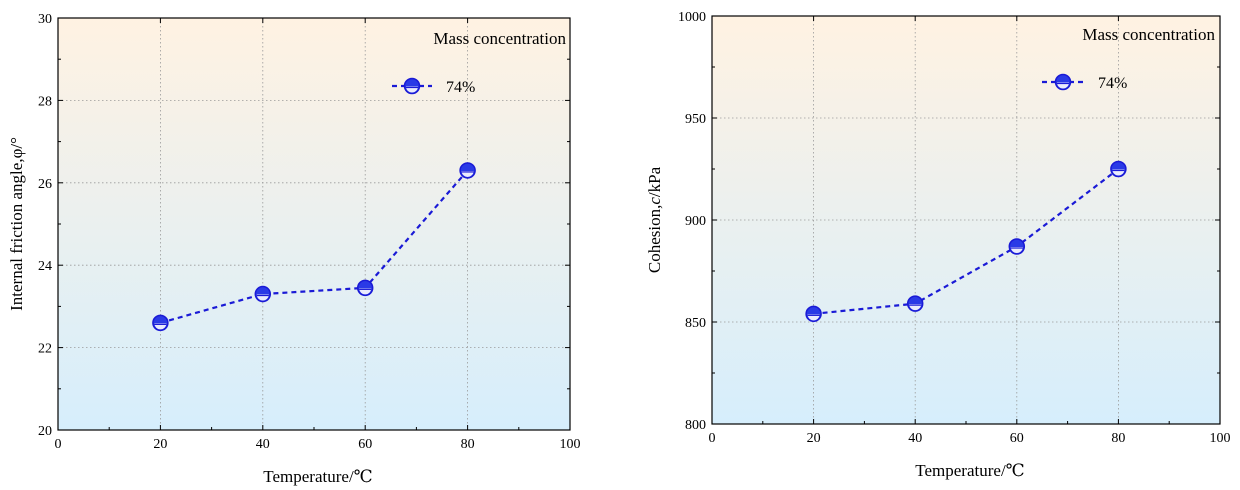  I want to click on y-axis-label-suffix: /kPa, so click(654, 181).